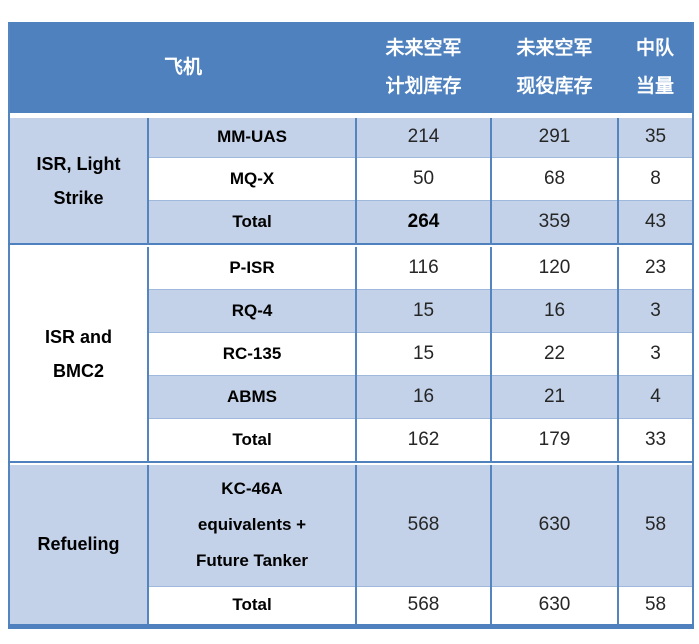  I want to click on aircraft-name: ABMS, so click(251, 396).